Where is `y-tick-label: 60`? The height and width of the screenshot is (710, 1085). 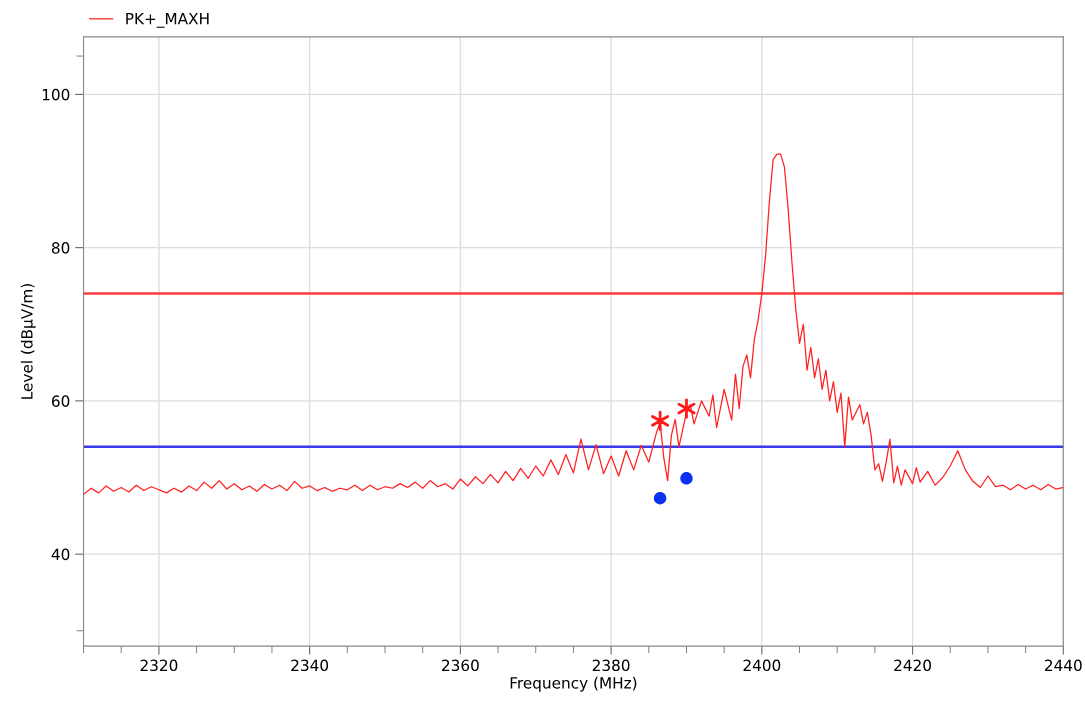 y-tick-label: 60 is located at coordinates (60, 401).